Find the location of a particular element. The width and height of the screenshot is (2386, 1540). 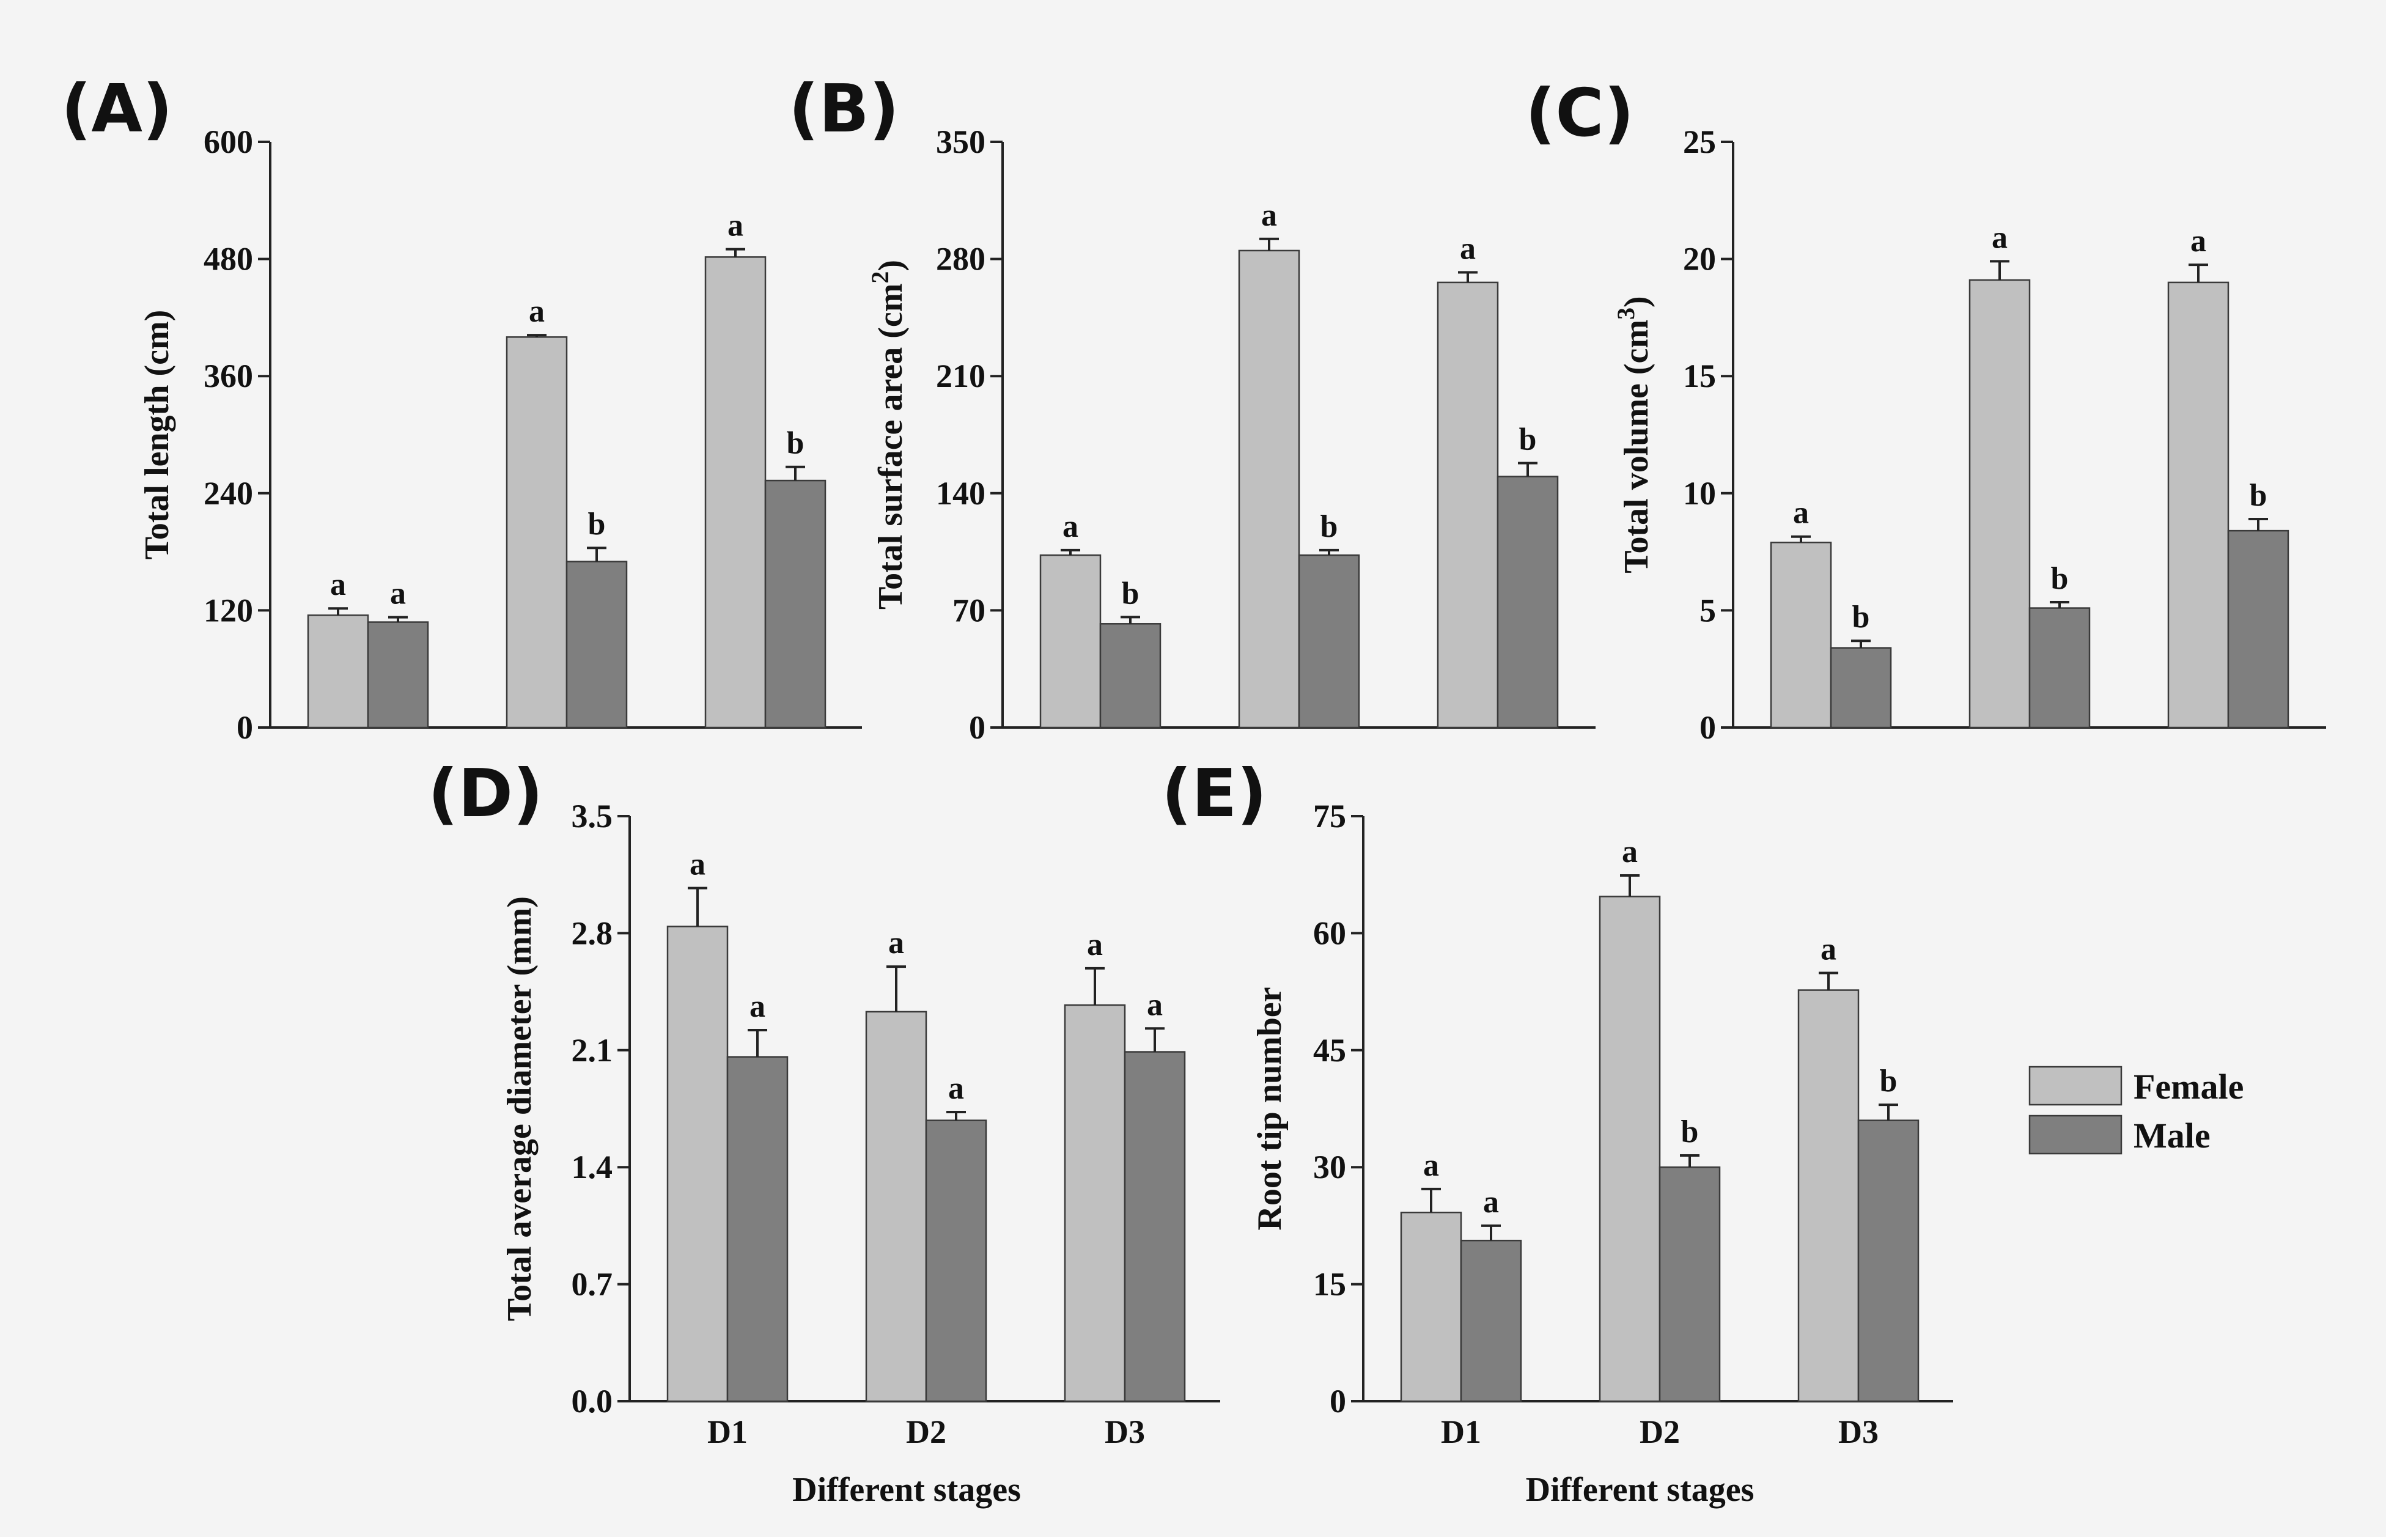

y-tick-label: 120 is located at coordinates (229, 610).